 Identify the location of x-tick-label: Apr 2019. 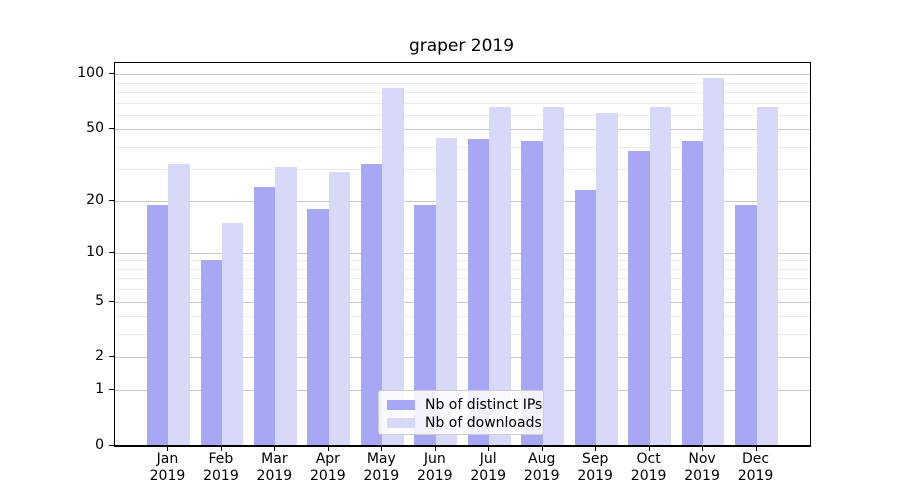
(328, 467).